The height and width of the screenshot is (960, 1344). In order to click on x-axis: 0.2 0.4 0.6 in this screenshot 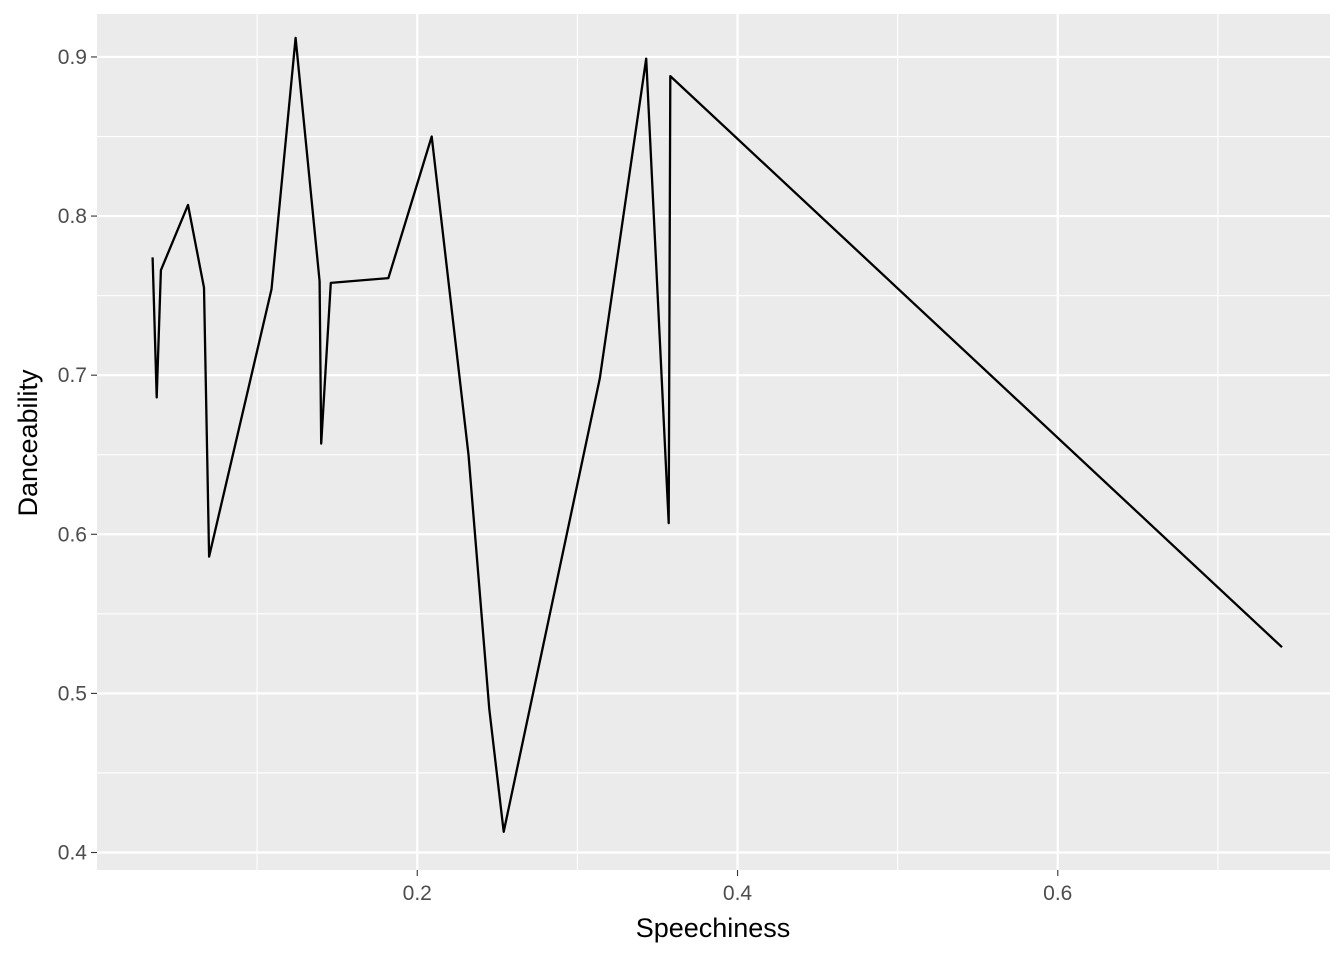, I will do `click(737, 887)`.